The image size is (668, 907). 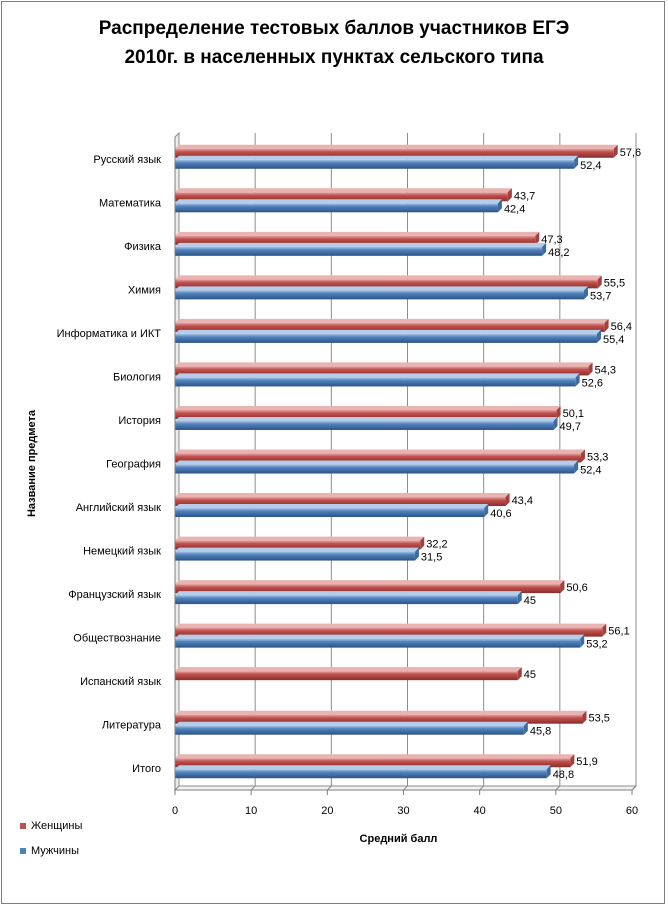 I want to click on category-label: Обществознание, so click(x=117, y=639).